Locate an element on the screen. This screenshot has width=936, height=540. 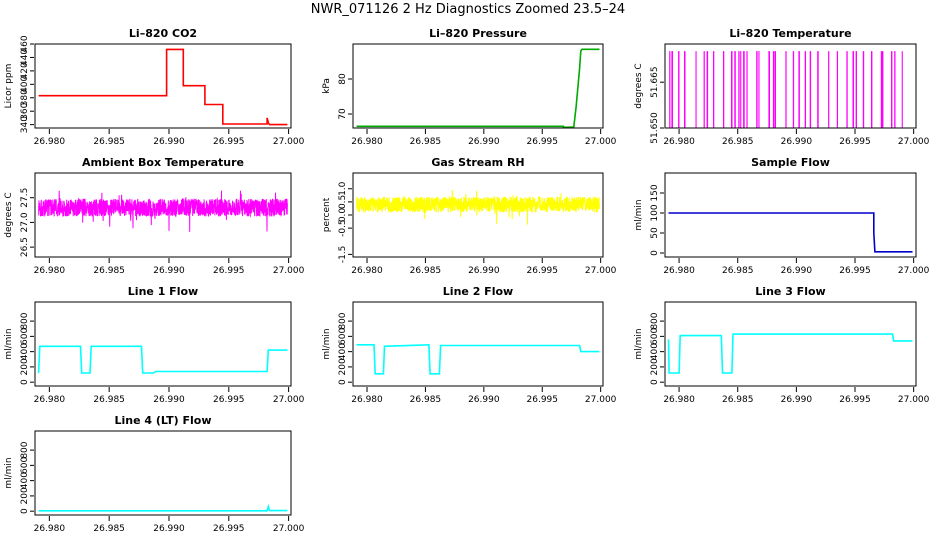
panel-4-frame is located at coordinates (163, 215).